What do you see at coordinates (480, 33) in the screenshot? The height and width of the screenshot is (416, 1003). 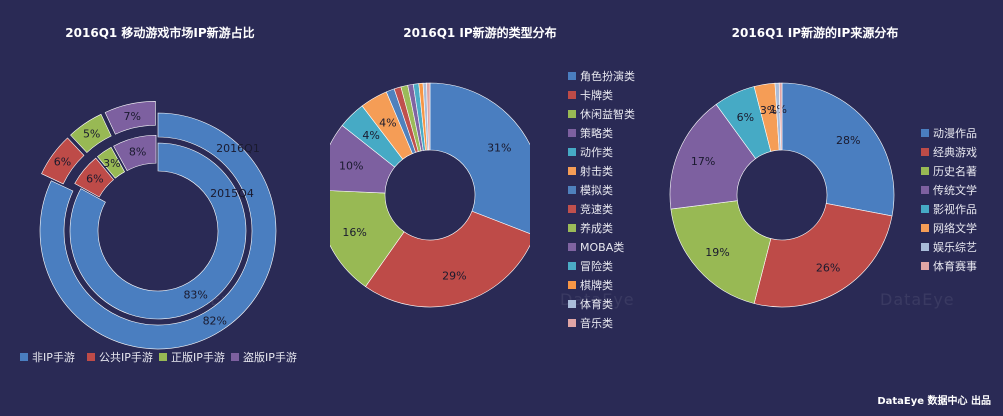 I see `chart2-title: 2016Q1 IP新游的类型分布` at bounding box center [480, 33].